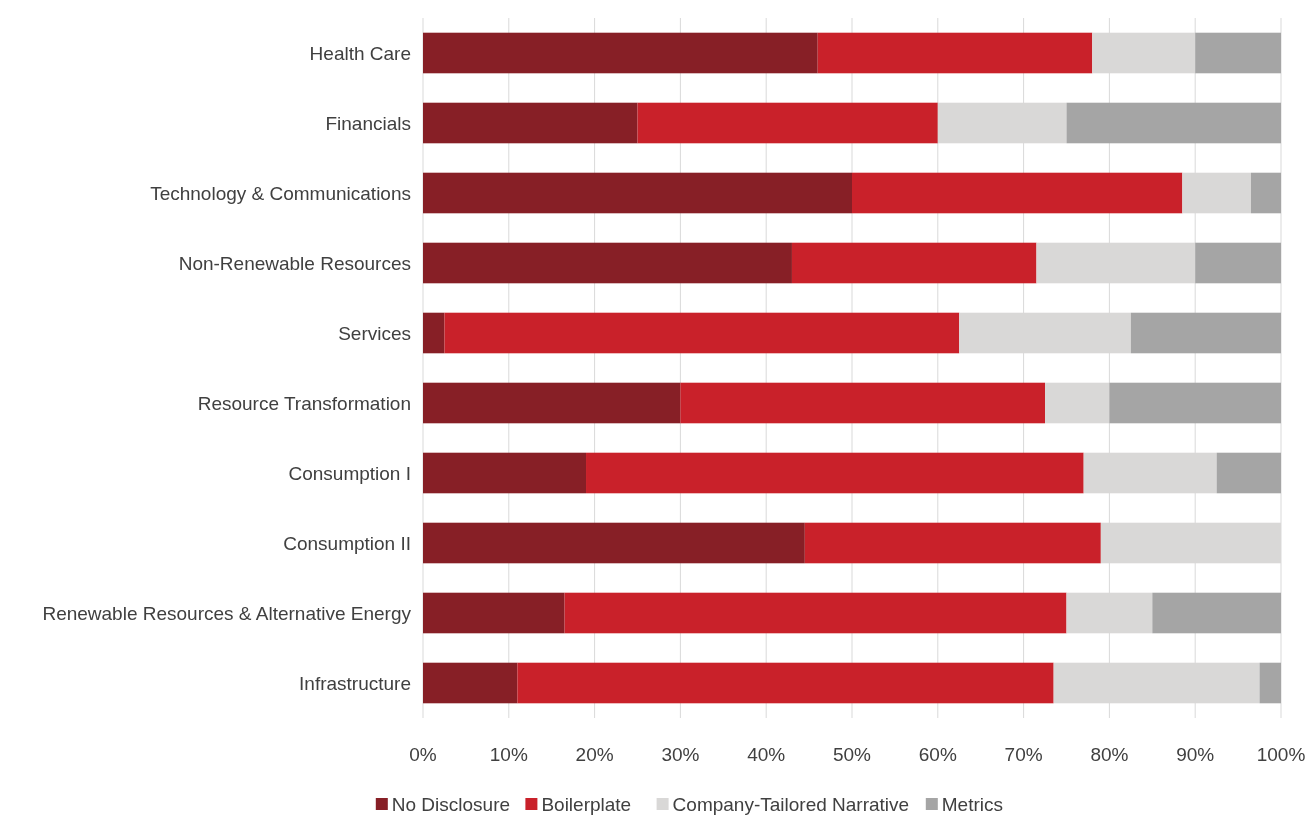  Describe the element at coordinates (368, 123) in the screenshot. I see `y-tick-label: Financials` at that location.